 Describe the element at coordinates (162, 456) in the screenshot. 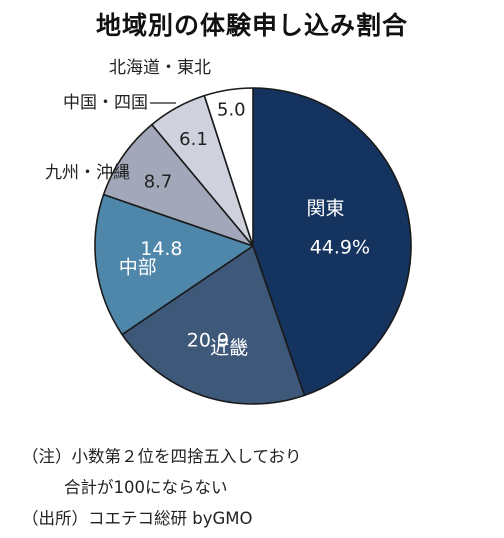

I see `footnote-line-1: （注）小数第２位を四捨五入しており` at that location.